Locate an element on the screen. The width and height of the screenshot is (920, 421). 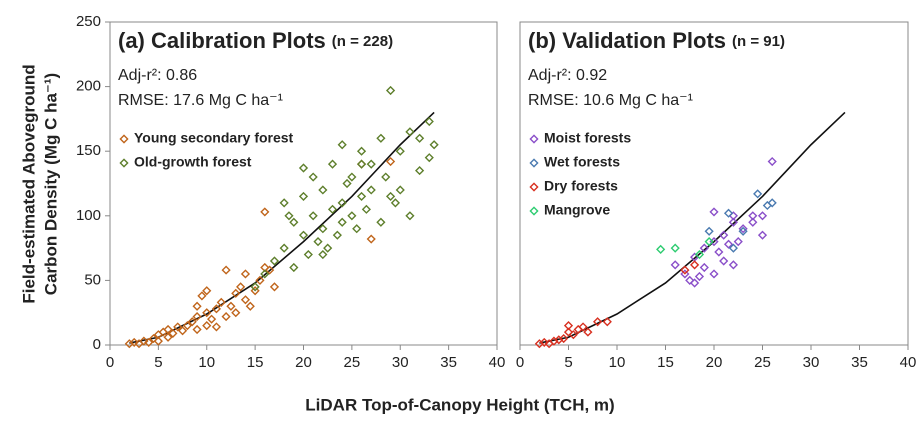
sample-size: (n = 228) is located at coordinates (362, 41).